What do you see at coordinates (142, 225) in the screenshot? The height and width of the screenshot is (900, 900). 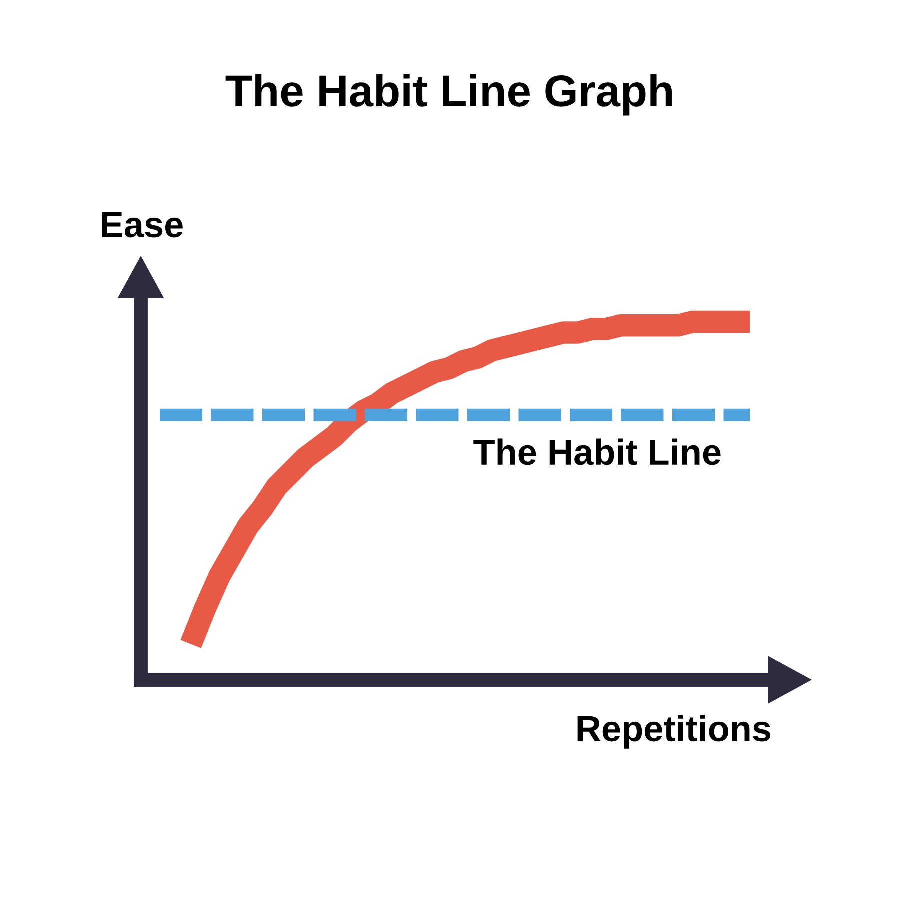 I see `y-axis-title: Ease` at bounding box center [142, 225].